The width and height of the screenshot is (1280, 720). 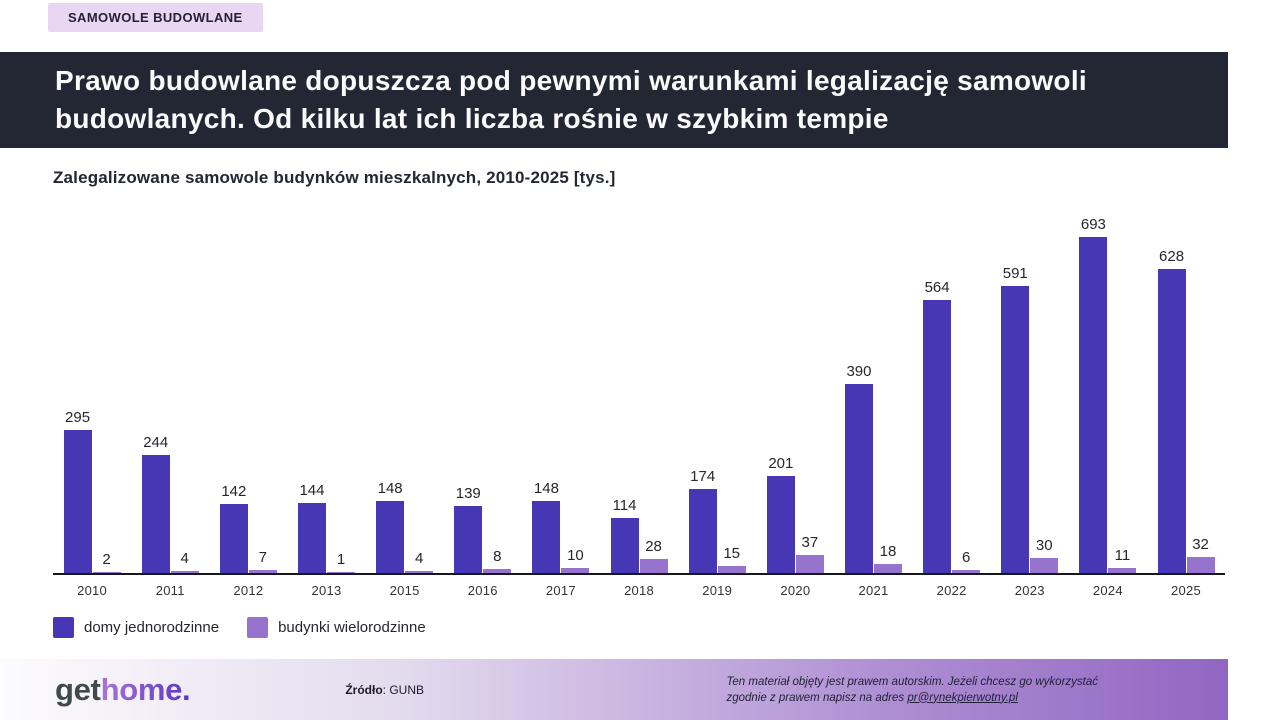 I want to click on bar-group-2017: 148 10, so click(x=561, y=526).